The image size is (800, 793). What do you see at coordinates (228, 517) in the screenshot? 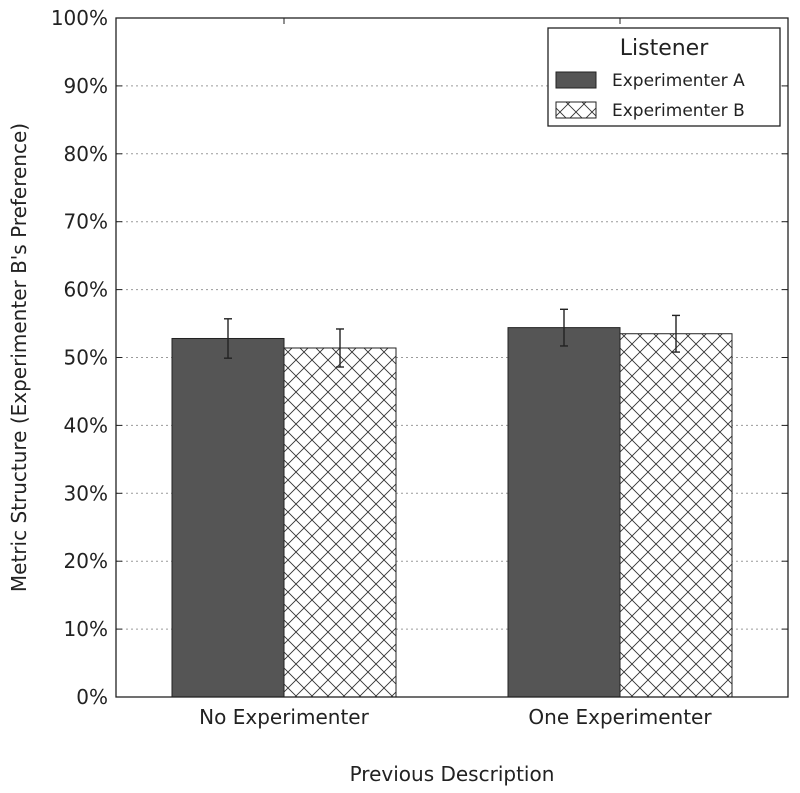
I see `bar-experimenter-a-no-experimenter` at bounding box center [228, 517].